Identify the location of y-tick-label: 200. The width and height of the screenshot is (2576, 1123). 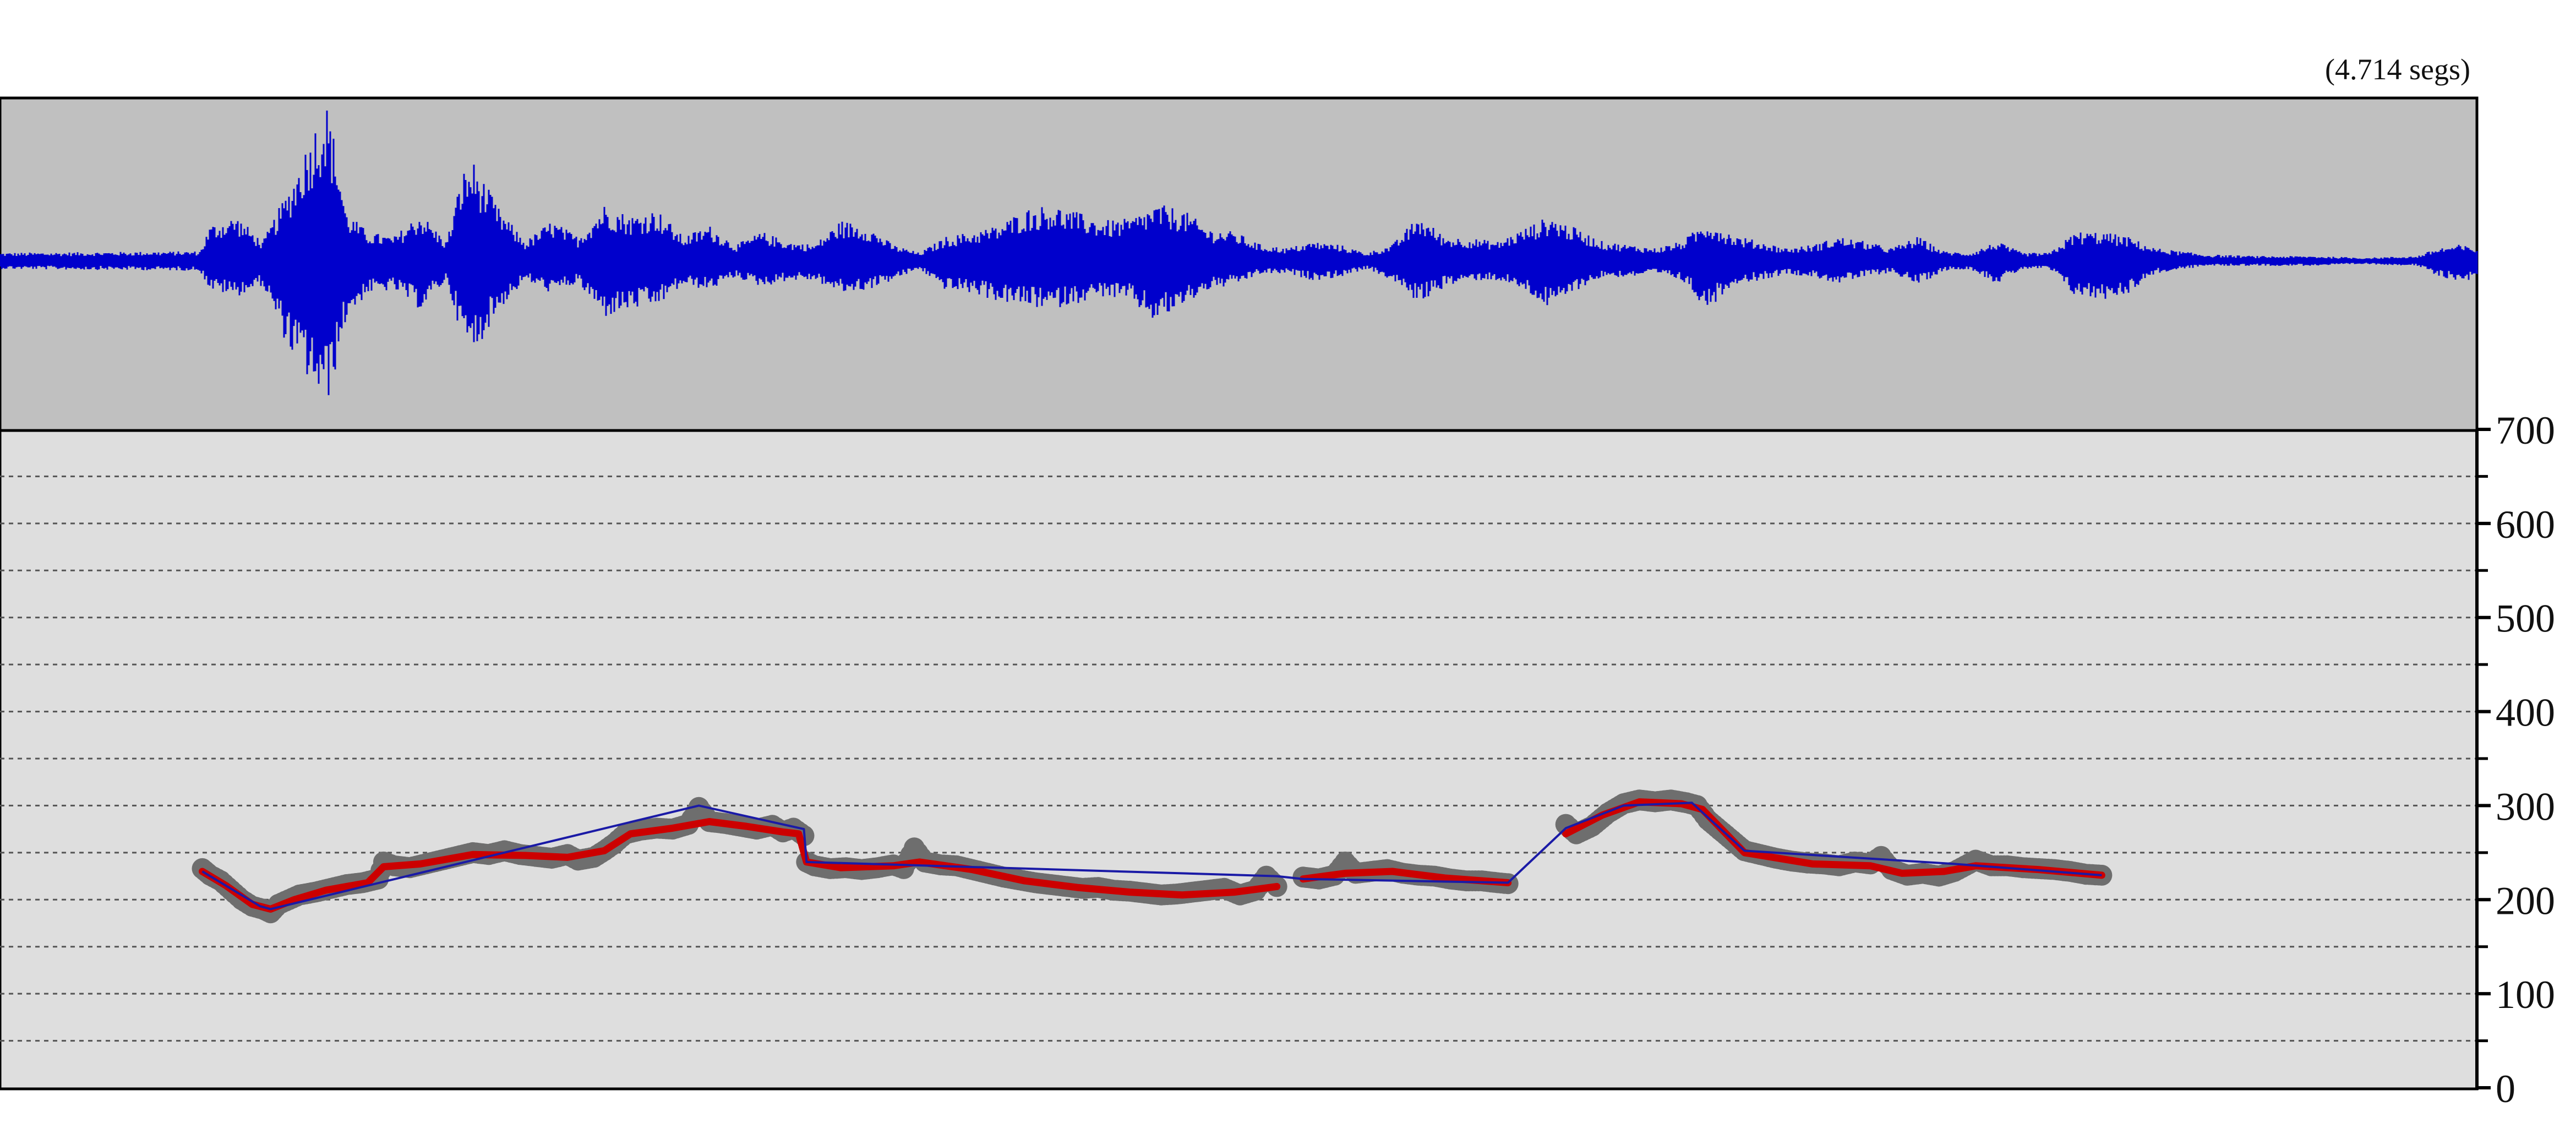
(2526, 901).